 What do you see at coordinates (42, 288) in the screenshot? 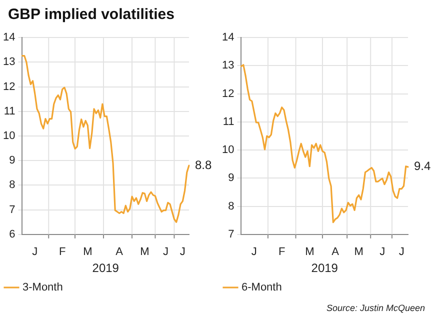
I see `legend-label: 3-Month` at bounding box center [42, 288].